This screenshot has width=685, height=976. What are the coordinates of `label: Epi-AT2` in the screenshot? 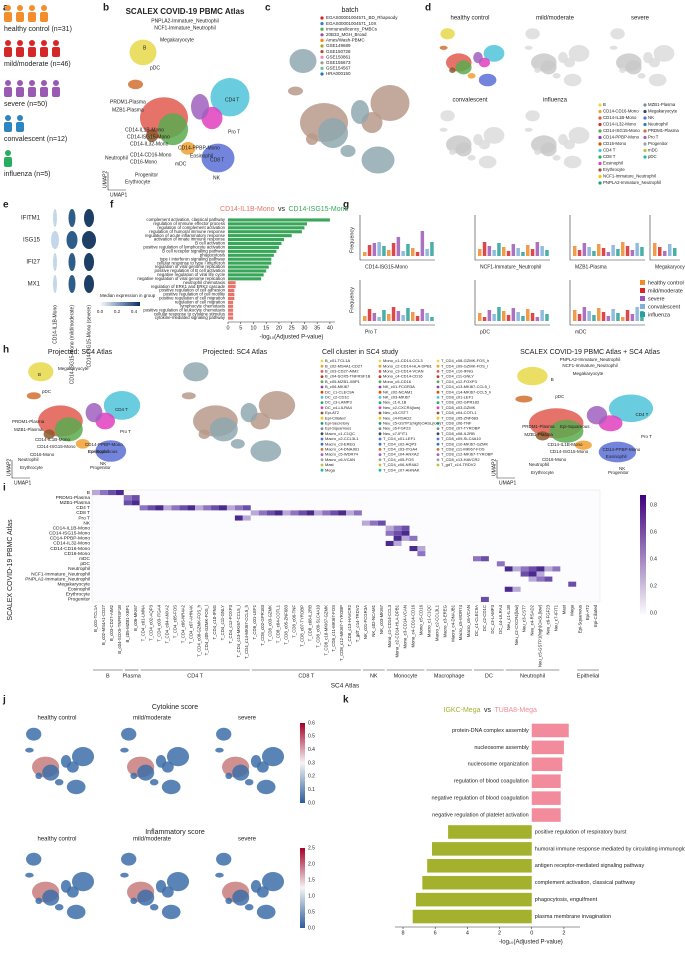 It's located at (332, 412).